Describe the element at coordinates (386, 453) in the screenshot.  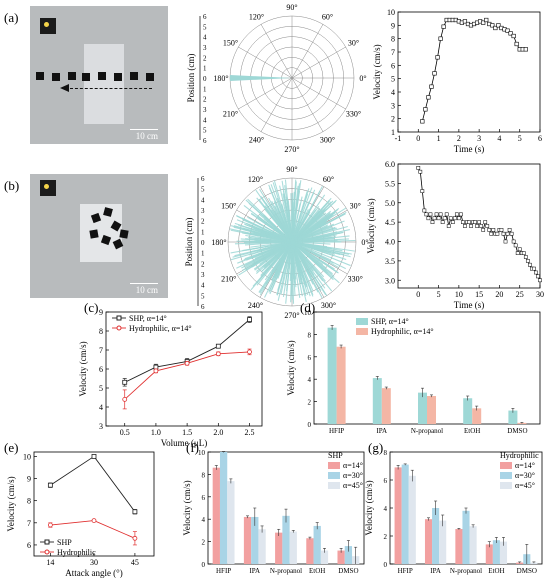
I see `y-tick-label: 8` at that location.